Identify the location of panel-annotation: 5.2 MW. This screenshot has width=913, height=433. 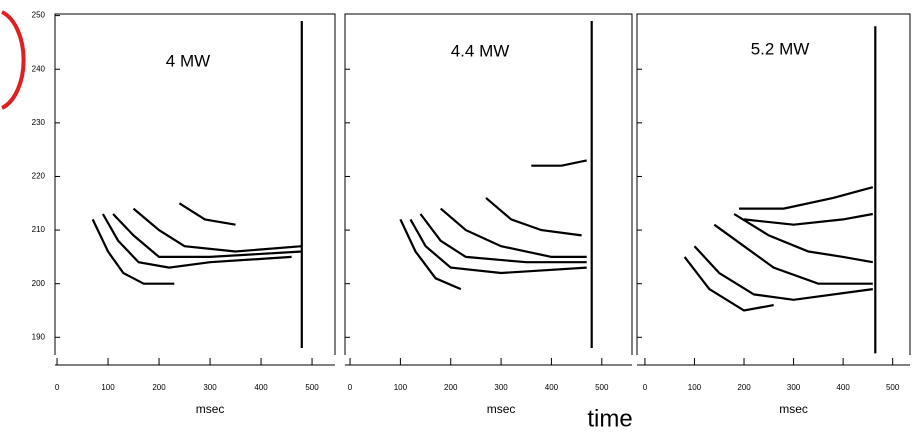
(780, 48).